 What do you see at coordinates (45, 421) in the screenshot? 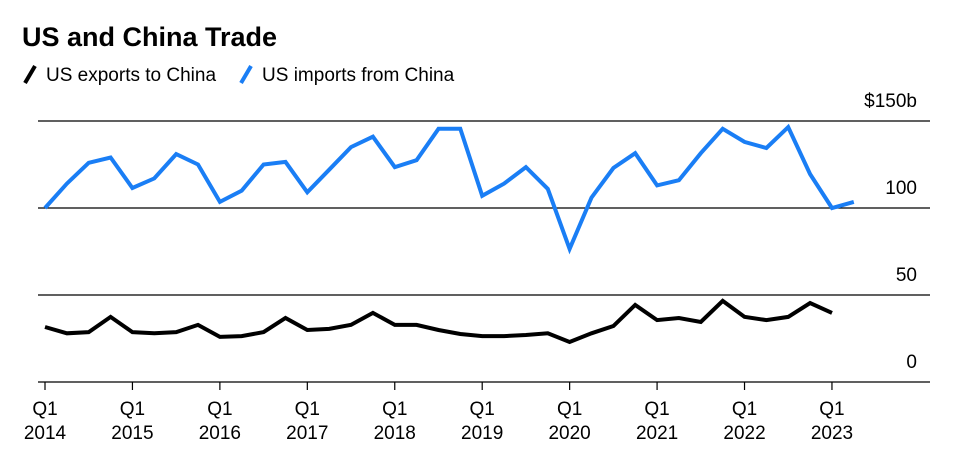
I see `x-tick-label: Q1 2014` at bounding box center [45, 421].